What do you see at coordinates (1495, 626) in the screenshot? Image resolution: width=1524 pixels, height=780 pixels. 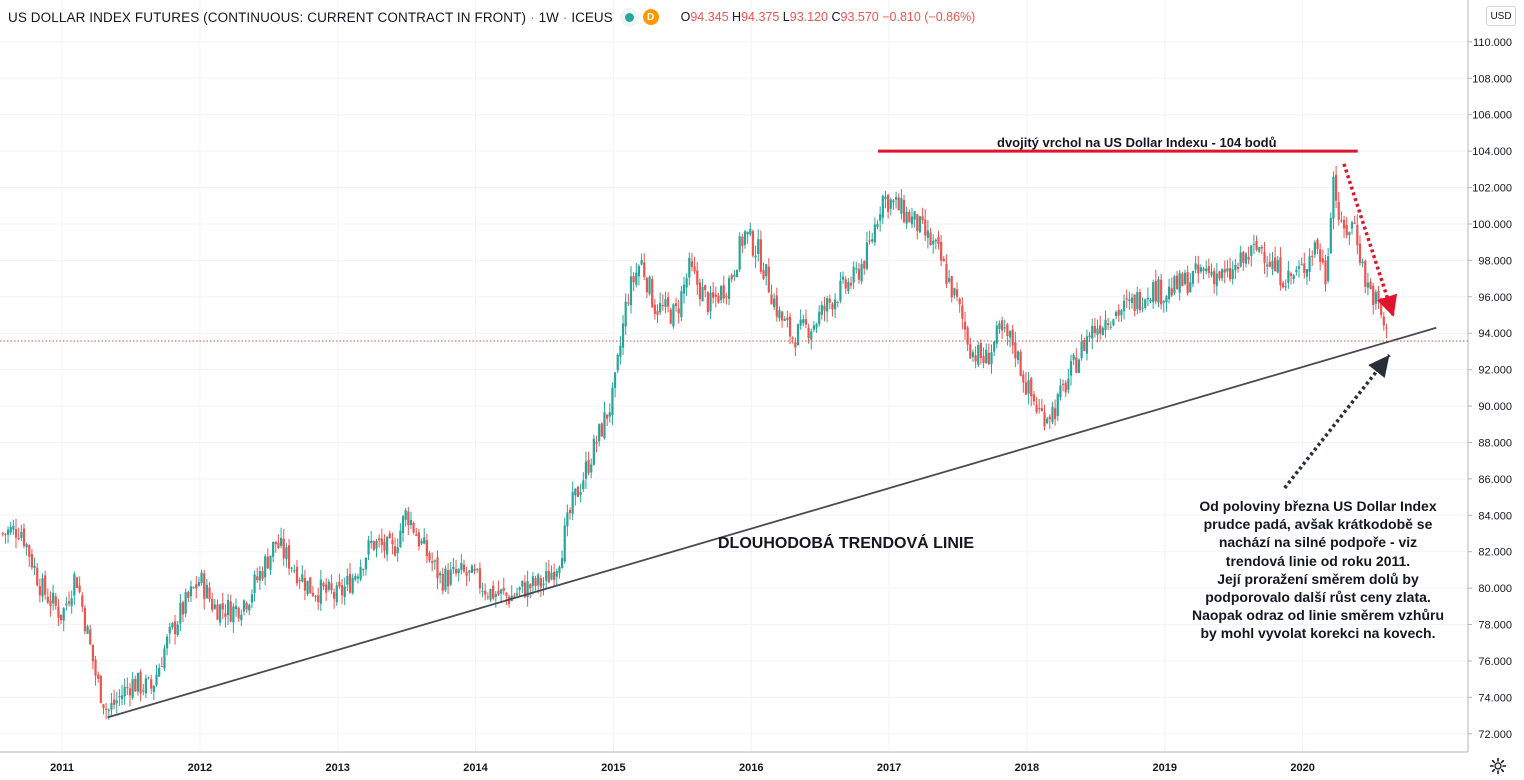 I see `y-tick-label: 78.000` at bounding box center [1495, 626].